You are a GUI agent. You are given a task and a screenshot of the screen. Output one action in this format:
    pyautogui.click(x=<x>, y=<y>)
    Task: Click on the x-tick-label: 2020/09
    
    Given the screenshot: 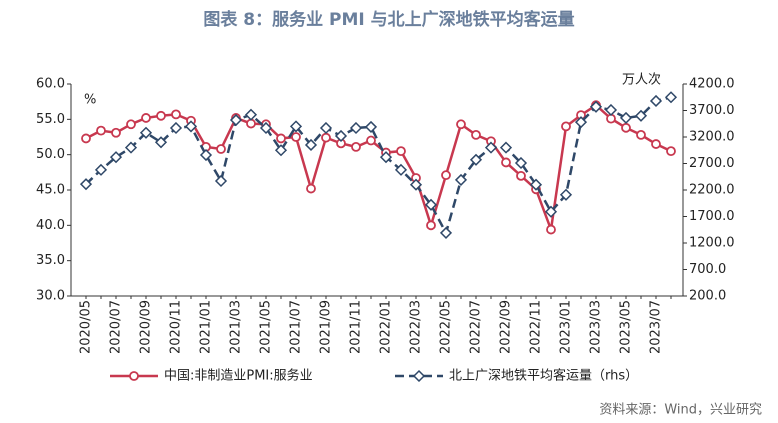 What is the action you would take?
    pyautogui.click(x=146, y=327)
    